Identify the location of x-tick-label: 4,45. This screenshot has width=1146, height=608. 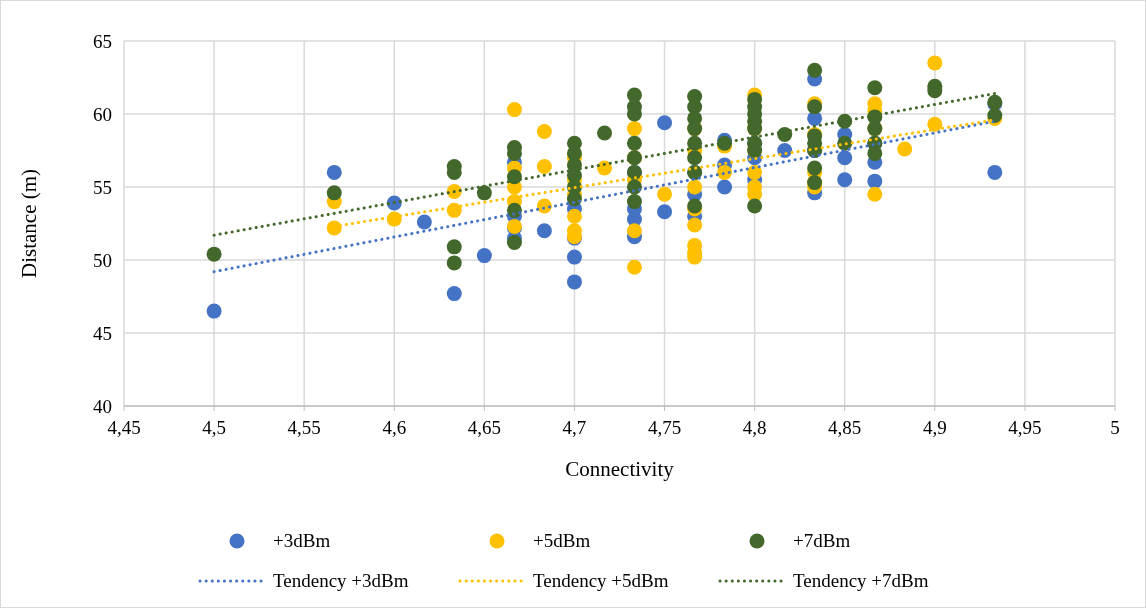
(124, 427).